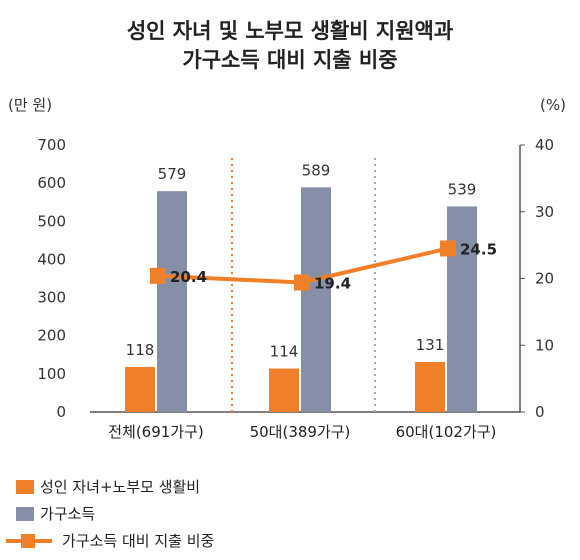 This screenshot has height=560, width=580. What do you see at coordinates (120, 487) in the screenshot?
I see `legend-label: 성인 자녀+노부모 생활비` at bounding box center [120, 487].